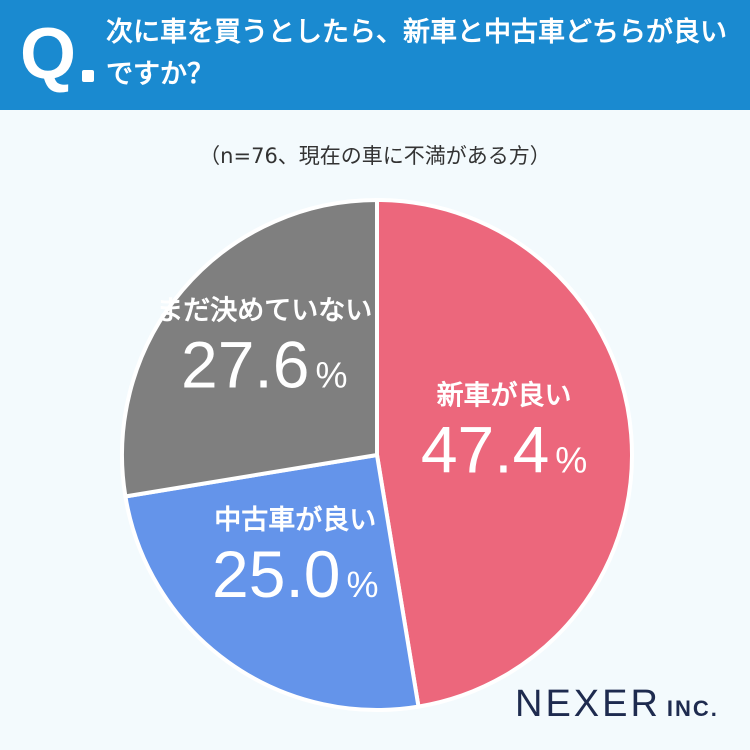  I want to click on question-header: Q 次に車を買うとしたら、新車と中古車どちらが良いですか？, so click(375, 55).